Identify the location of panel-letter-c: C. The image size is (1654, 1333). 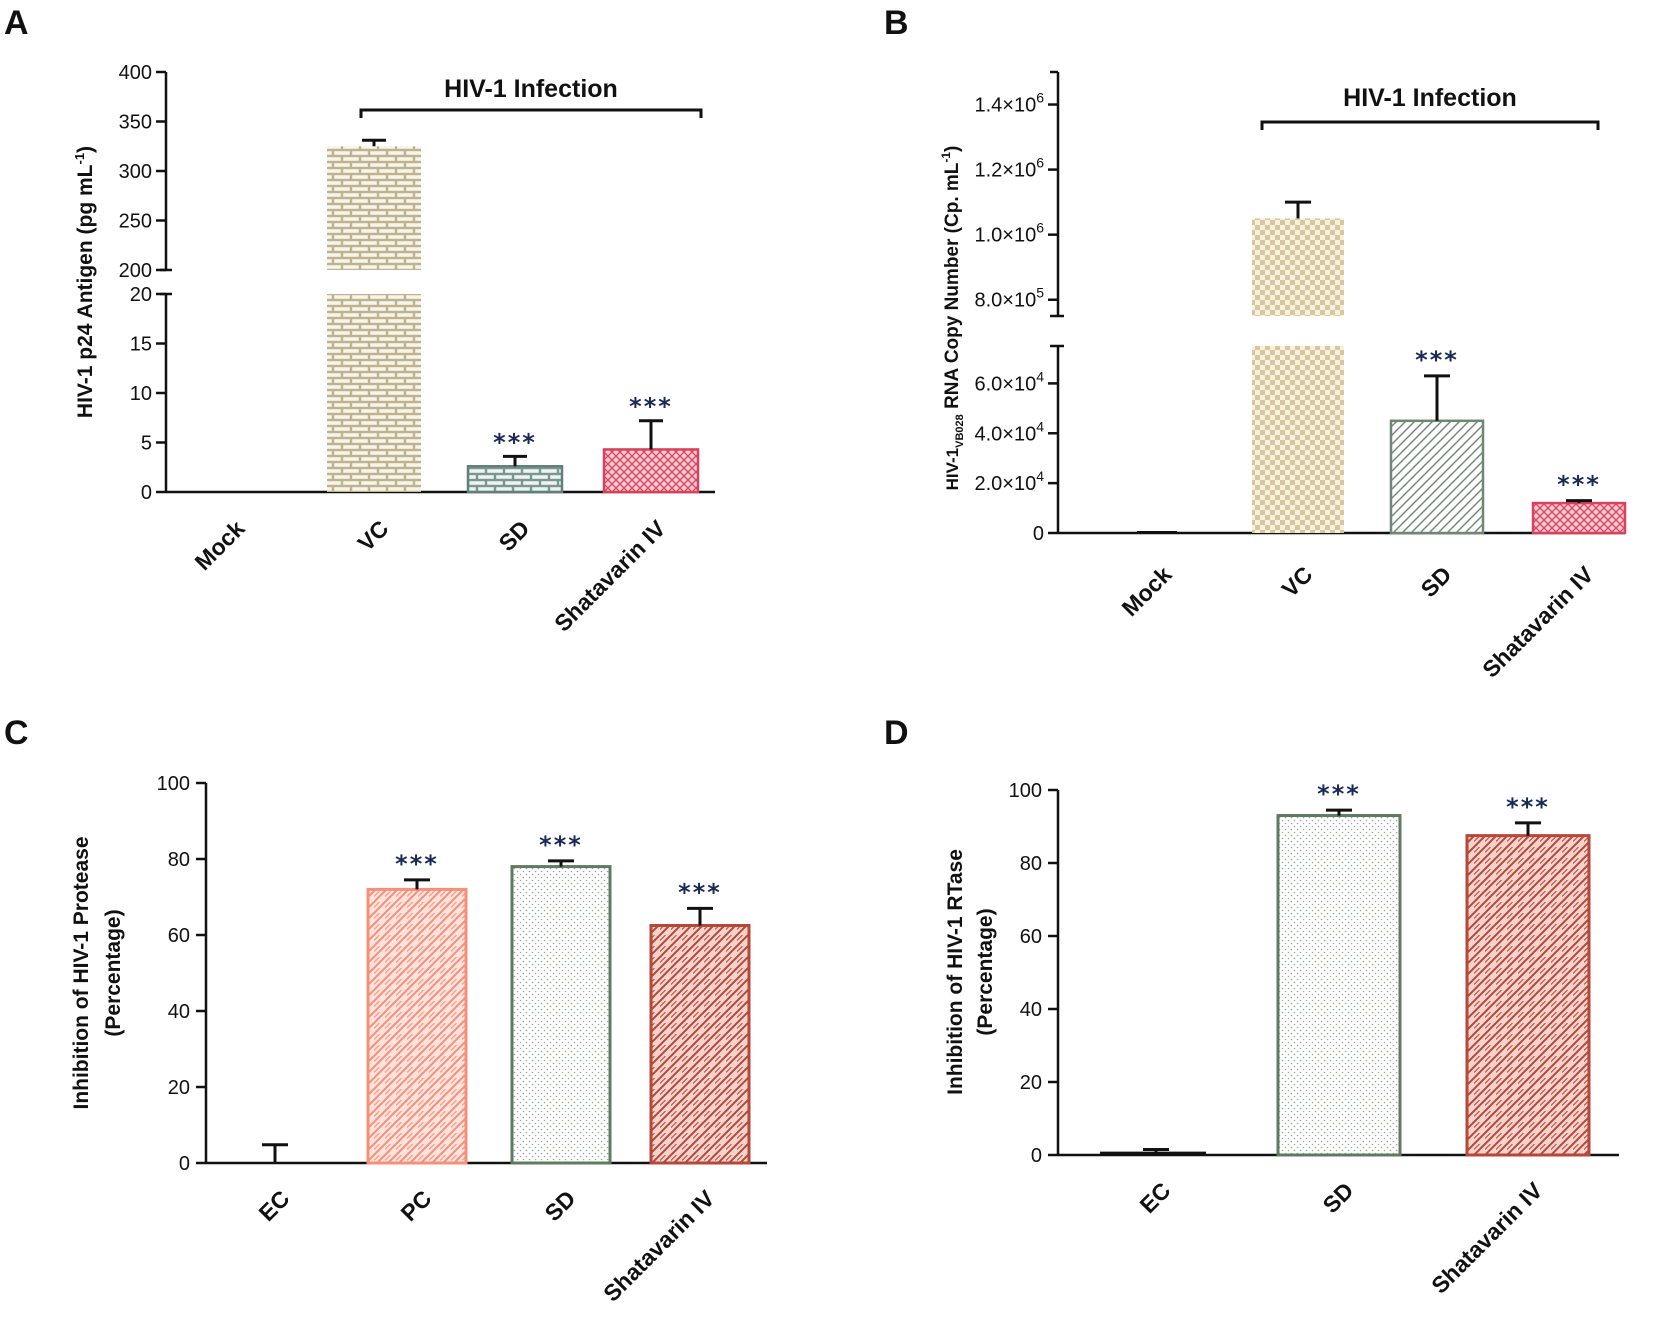
(16, 733).